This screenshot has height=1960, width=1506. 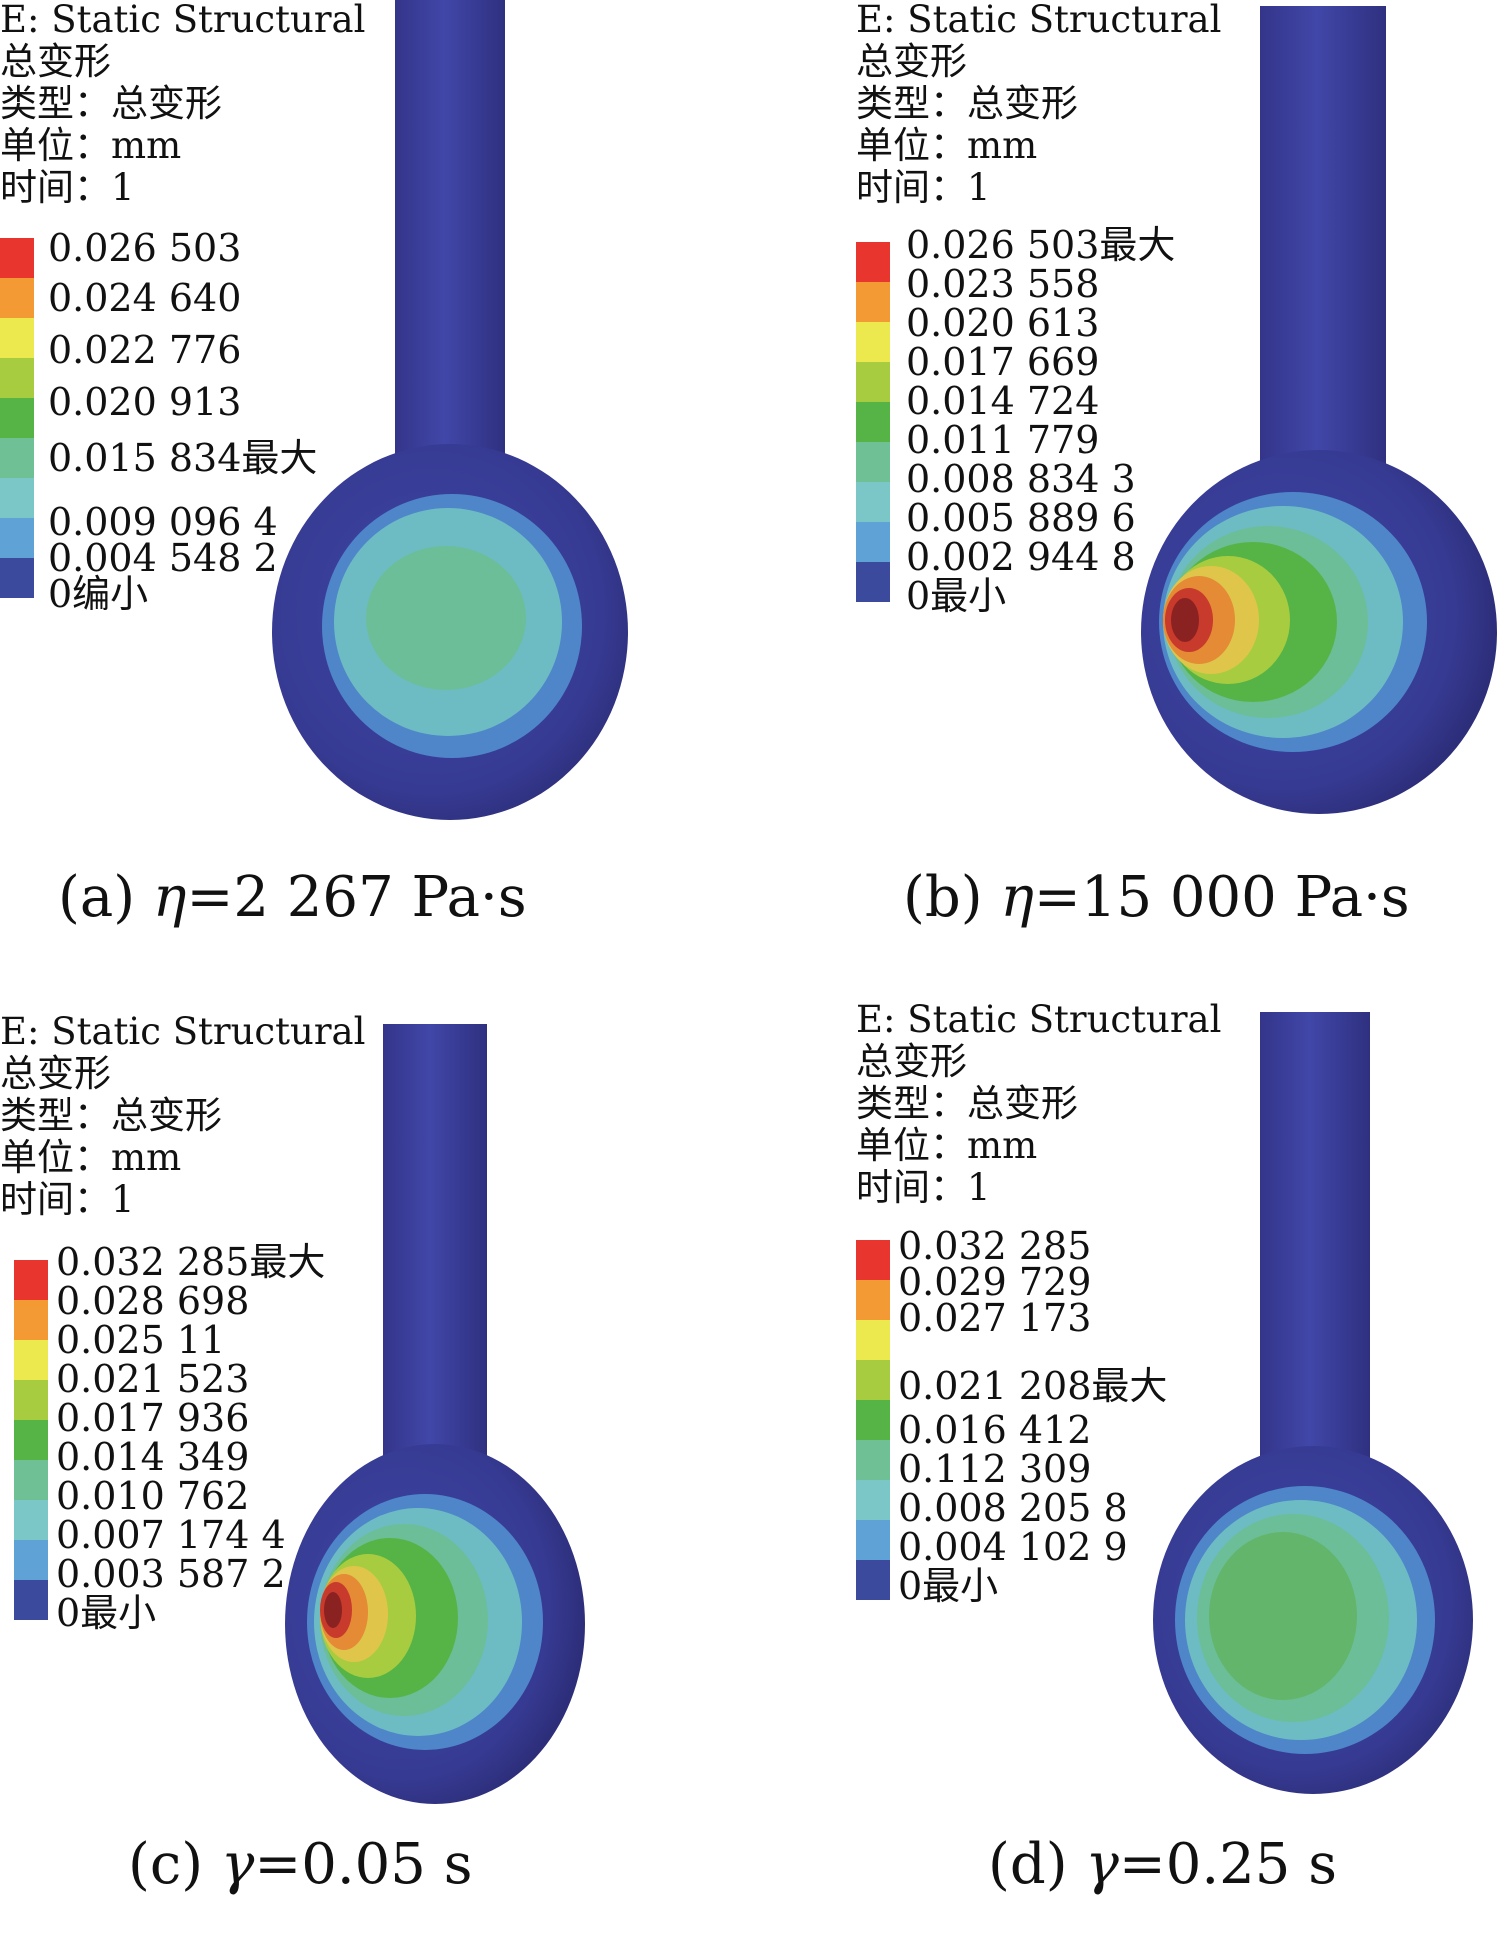 What do you see at coordinates (171, 1574) in the screenshot?
I see `legend-label: 0.003 587 2` at bounding box center [171, 1574].